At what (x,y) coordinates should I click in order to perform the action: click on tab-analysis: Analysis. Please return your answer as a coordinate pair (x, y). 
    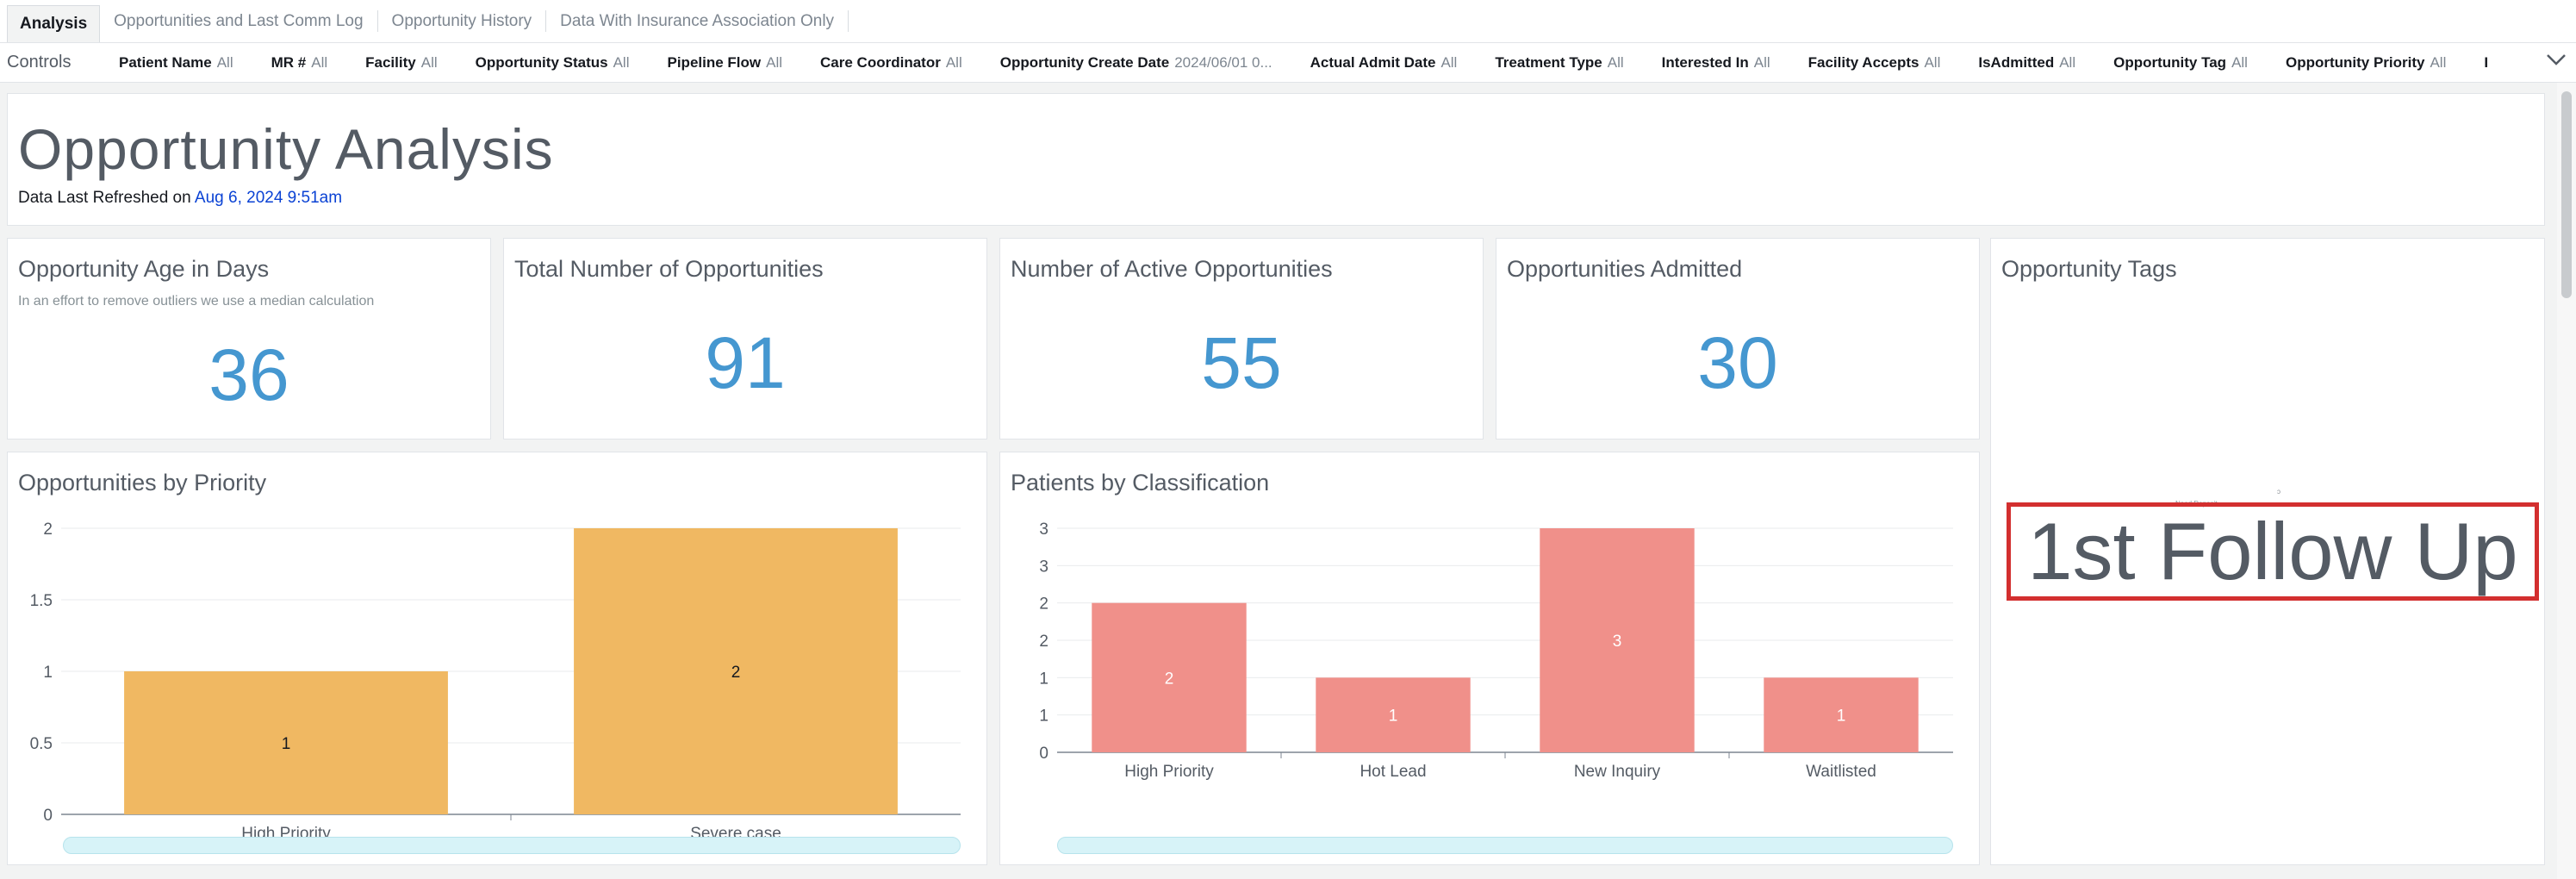
    Looking at the image, I should click on (54, 23).